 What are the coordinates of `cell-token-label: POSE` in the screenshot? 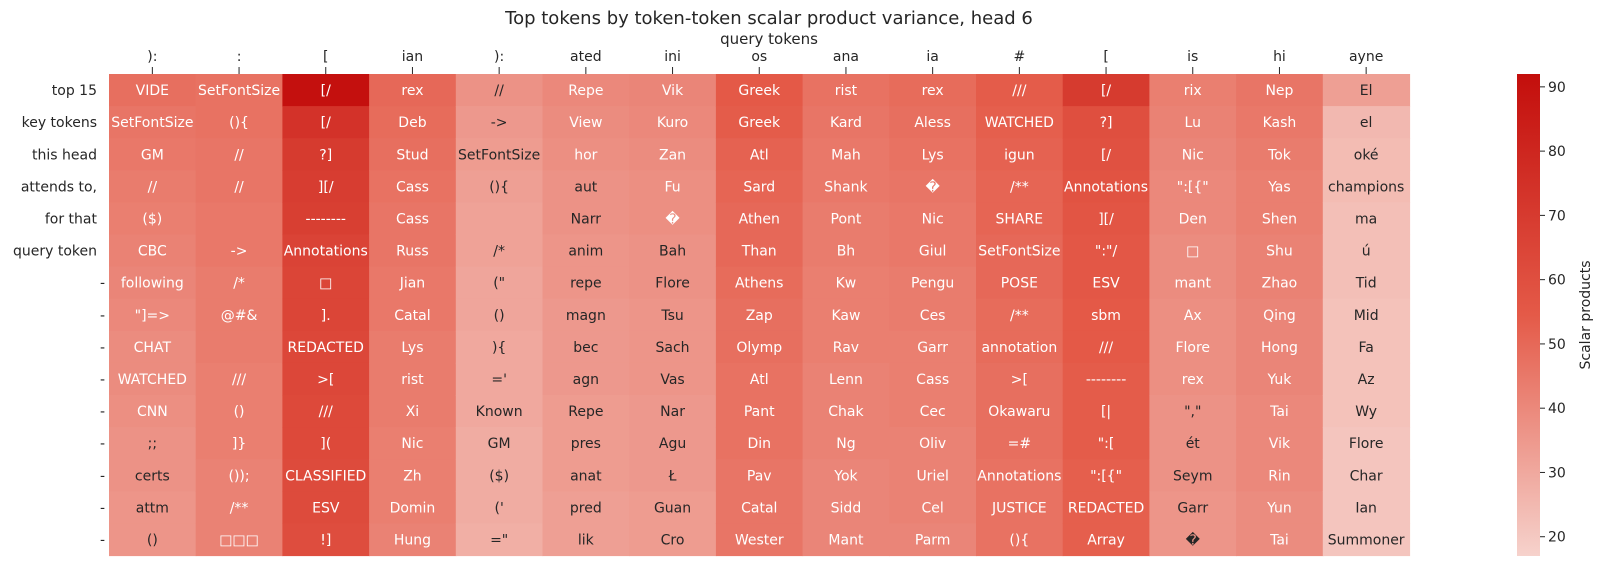 It's located at (1019, 284).